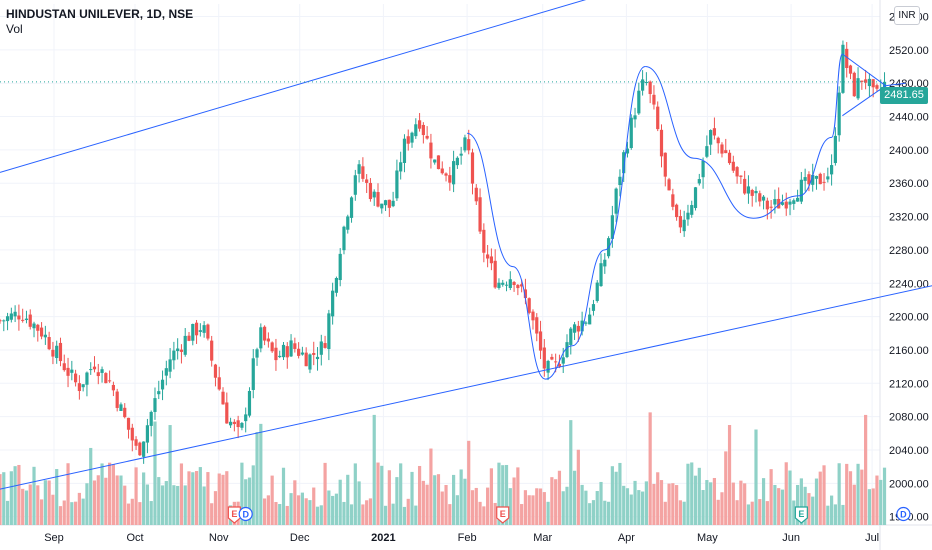  I want to click on y-tick-label: 2200.00, so click(909, 318).